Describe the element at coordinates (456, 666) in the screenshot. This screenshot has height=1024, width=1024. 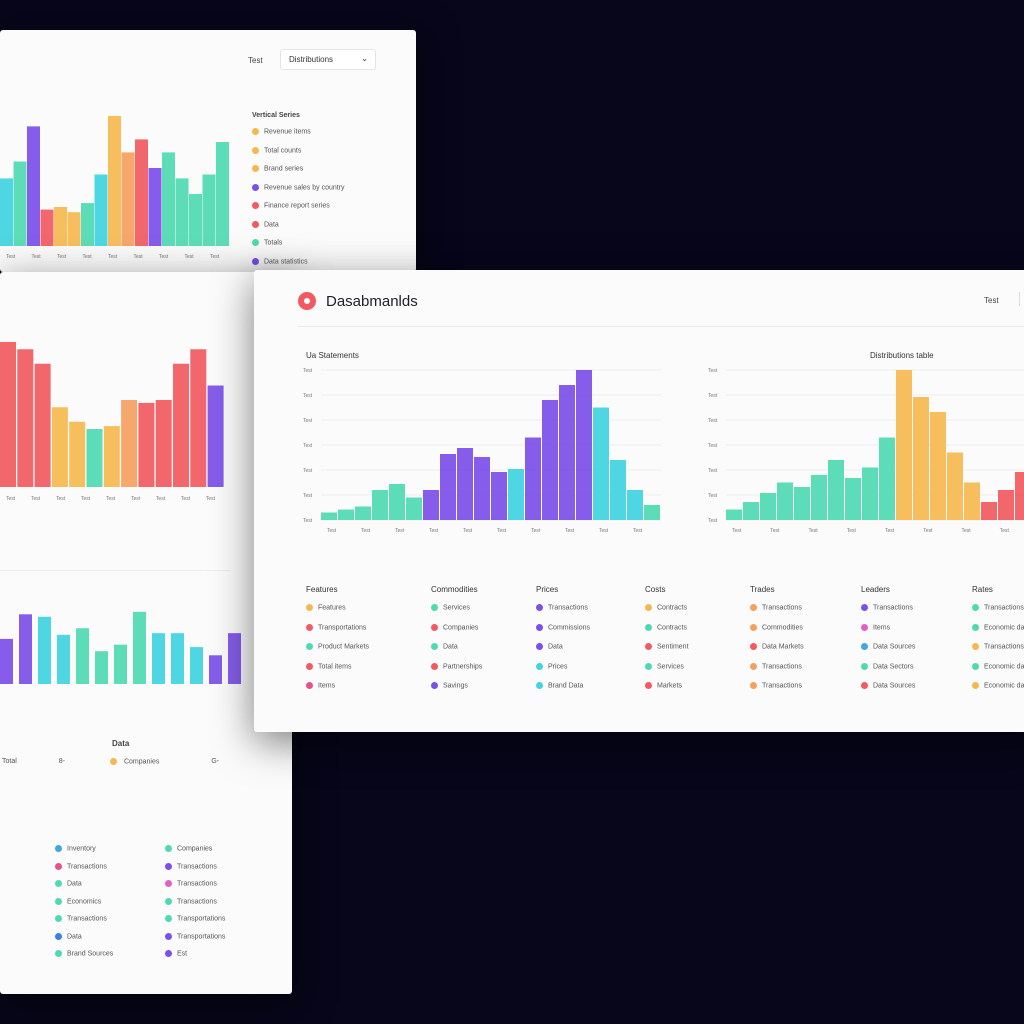
I see `front-legend-item: Partnerships` at that location.